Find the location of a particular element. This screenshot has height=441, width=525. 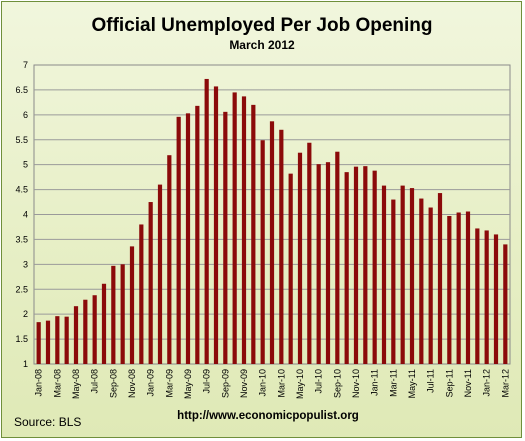

x-tick-label: Jul-11 is located at coordinates (431, 381).